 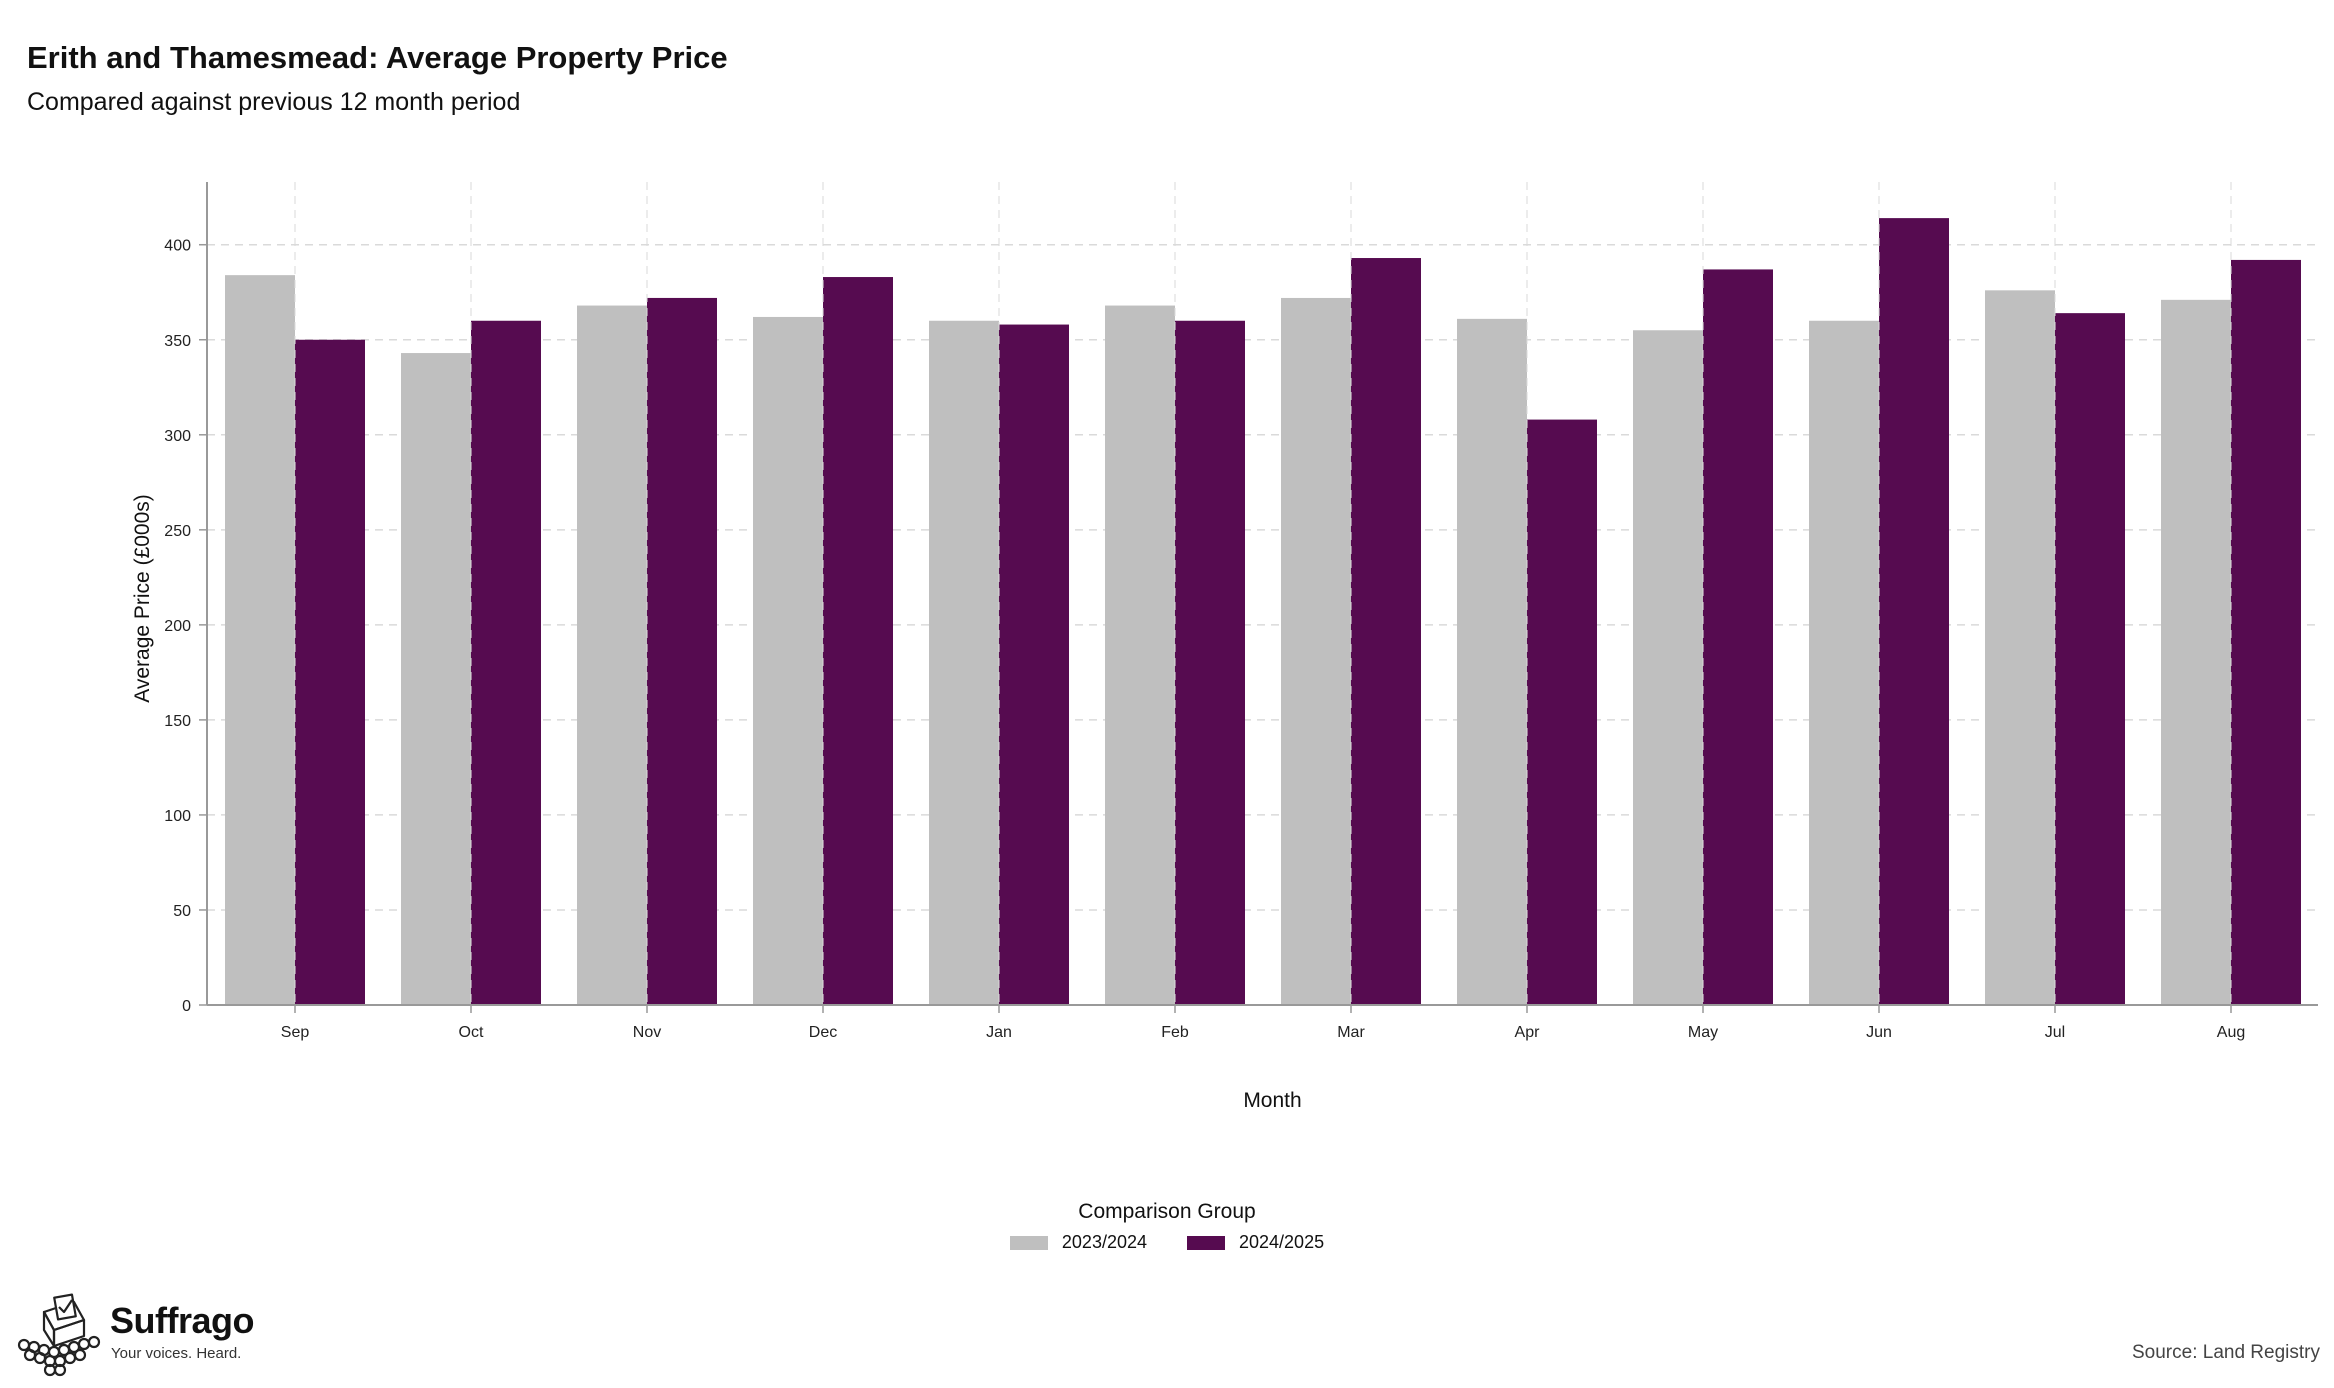 What do you see at coordinates (647, 1032) in the screenshot?
I see `x-tick-label: Nov` at bounding box center [647, 1032].